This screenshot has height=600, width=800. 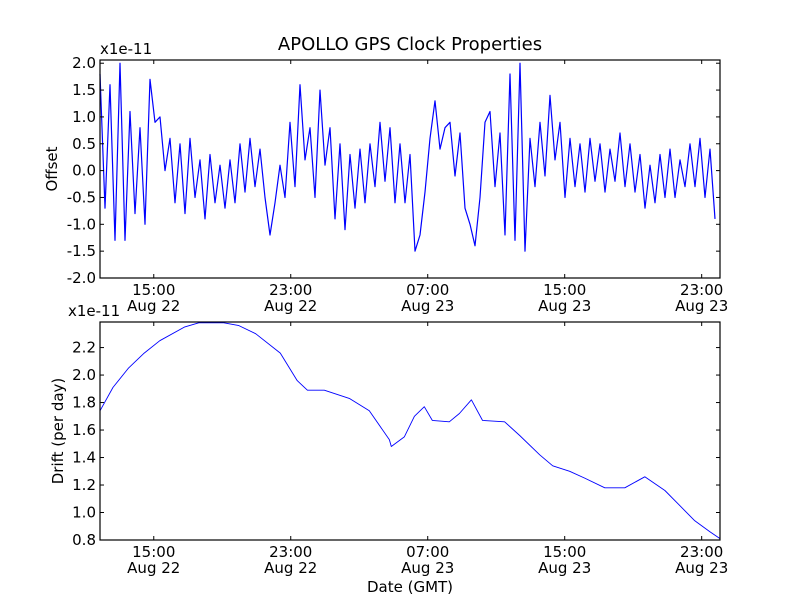 I want to click on y-axis-label: Offset, so click(x=52, y=168).